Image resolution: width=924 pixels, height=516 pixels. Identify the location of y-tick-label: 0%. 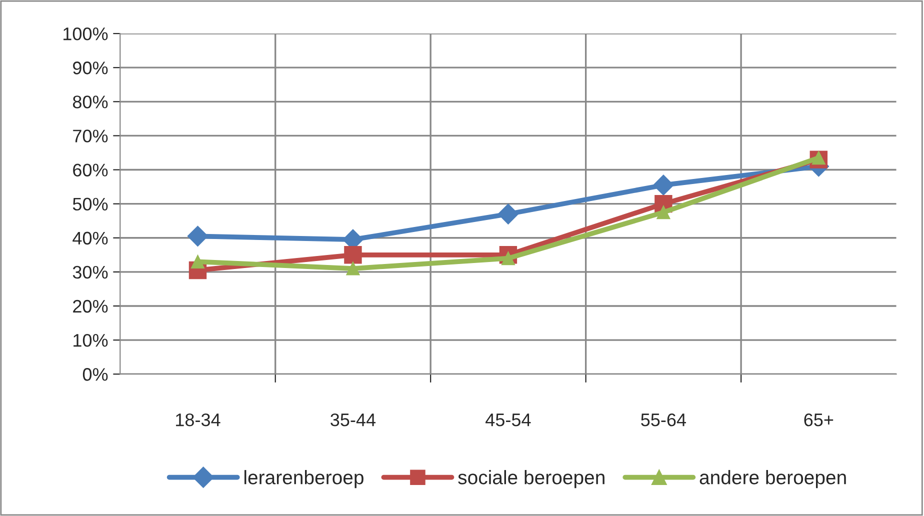
(95, 374).